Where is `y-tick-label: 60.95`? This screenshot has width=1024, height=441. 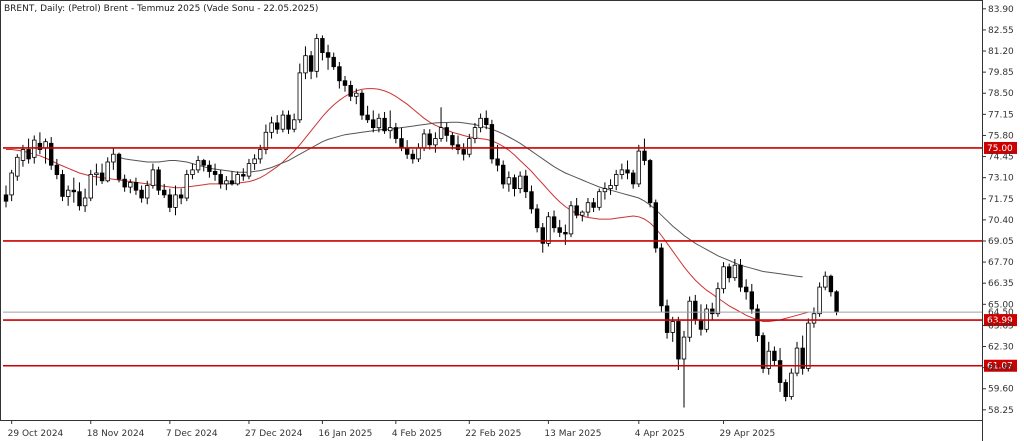
y-tick-label: 60.95 is located at coordinates (1001, 369).